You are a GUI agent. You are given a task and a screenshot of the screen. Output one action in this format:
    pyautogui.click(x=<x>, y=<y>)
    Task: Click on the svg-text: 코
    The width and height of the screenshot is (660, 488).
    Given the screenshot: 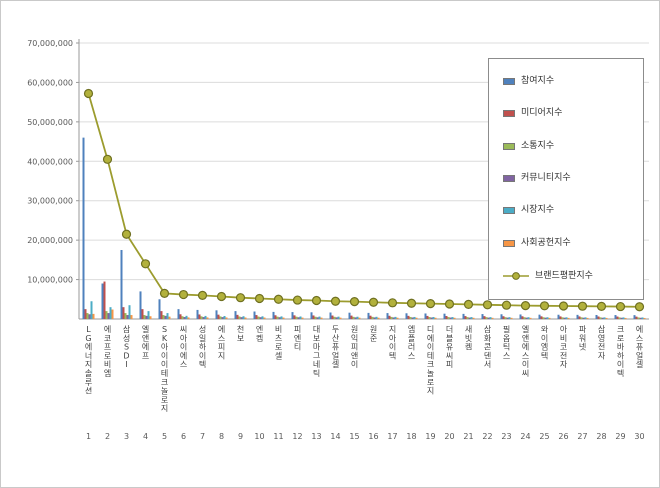 What is the action you would take?
    pyautogui.click(x=563, y=347)
    